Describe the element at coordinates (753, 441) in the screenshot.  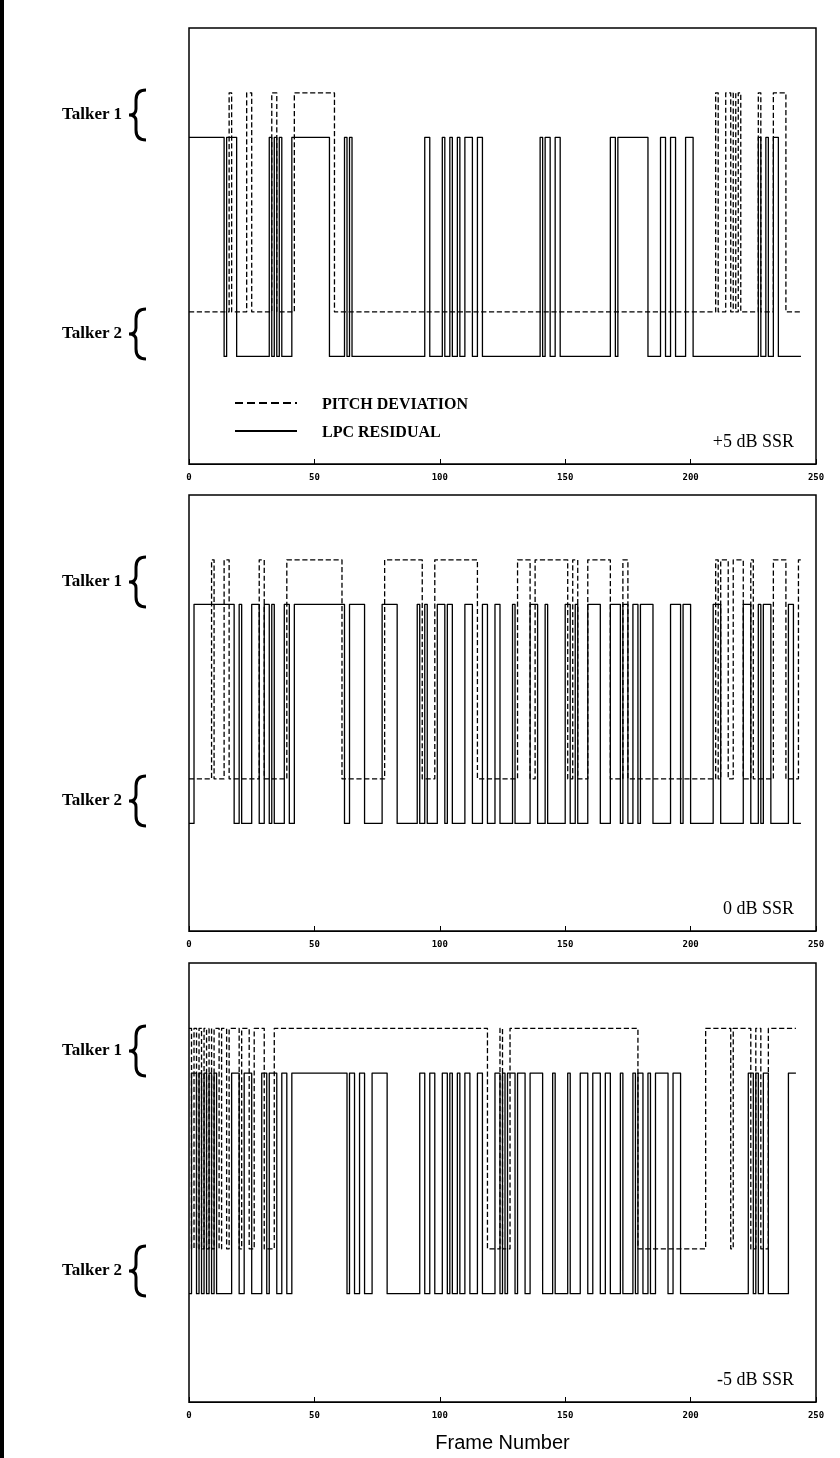
I see `annotation: +5 dB SSR` at that location.